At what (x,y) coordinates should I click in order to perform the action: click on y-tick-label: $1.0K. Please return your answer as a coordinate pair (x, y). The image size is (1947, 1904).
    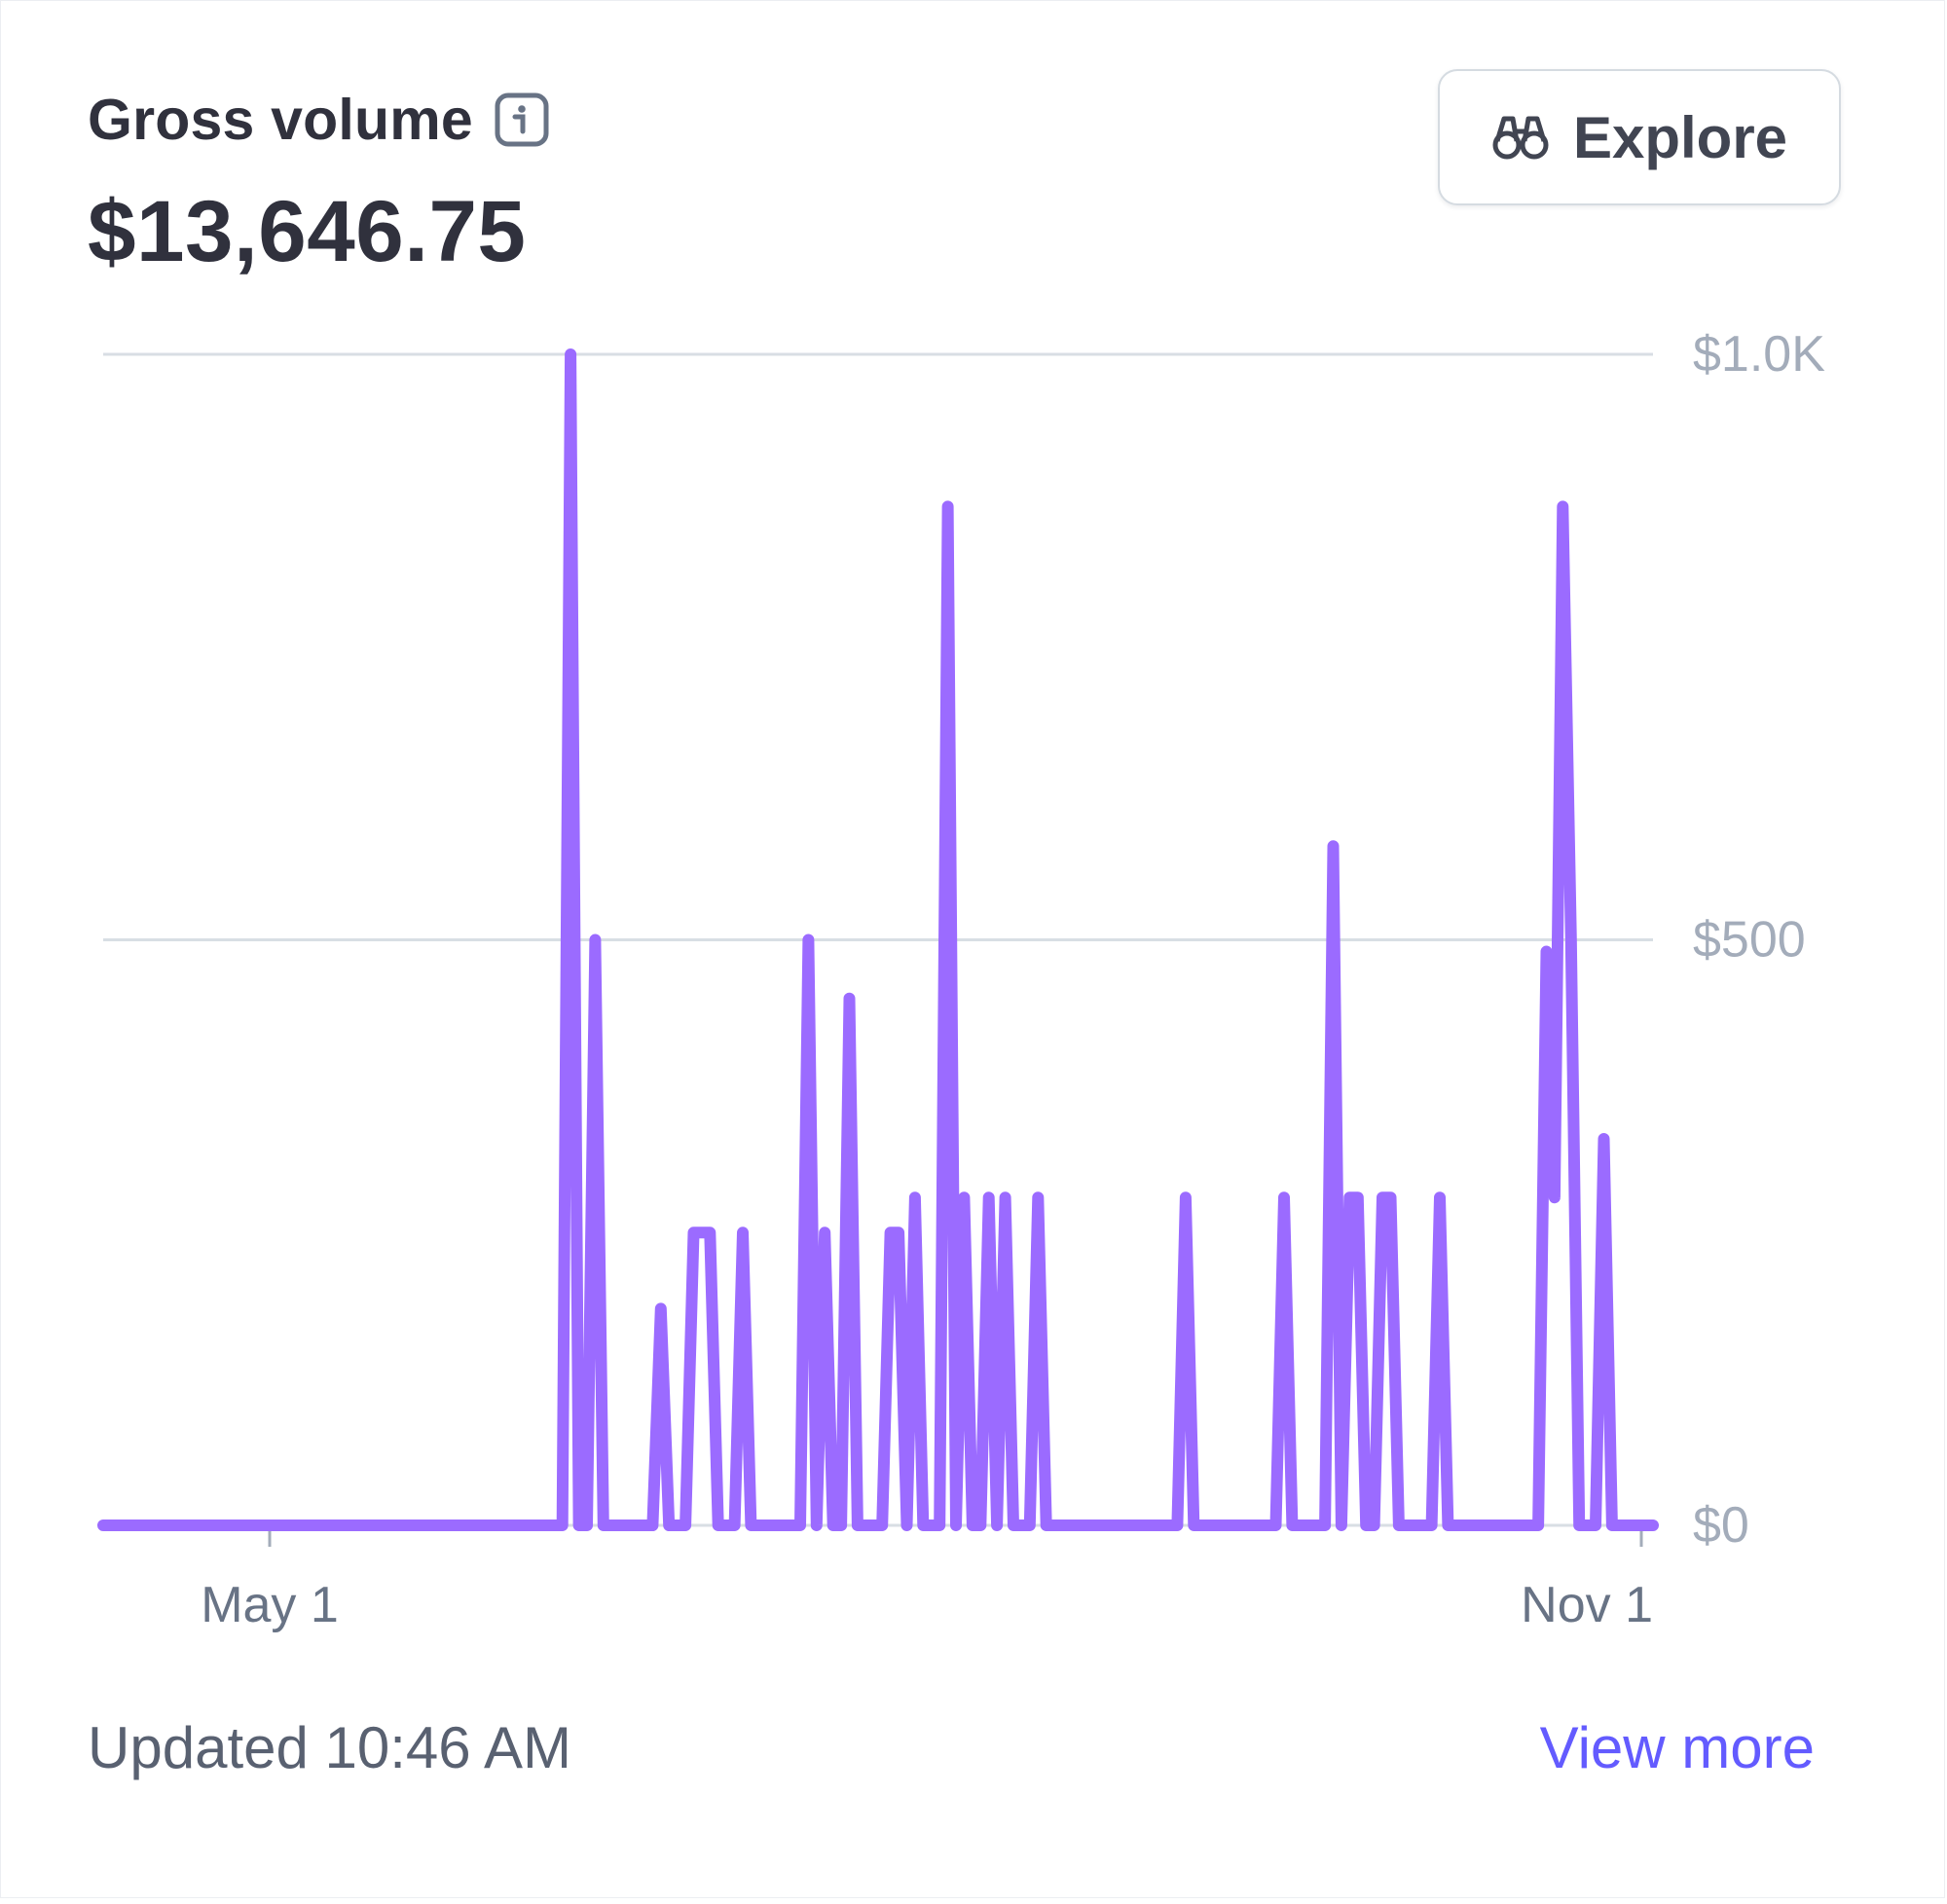
    Looking at the image, I should click on (1759, 354).